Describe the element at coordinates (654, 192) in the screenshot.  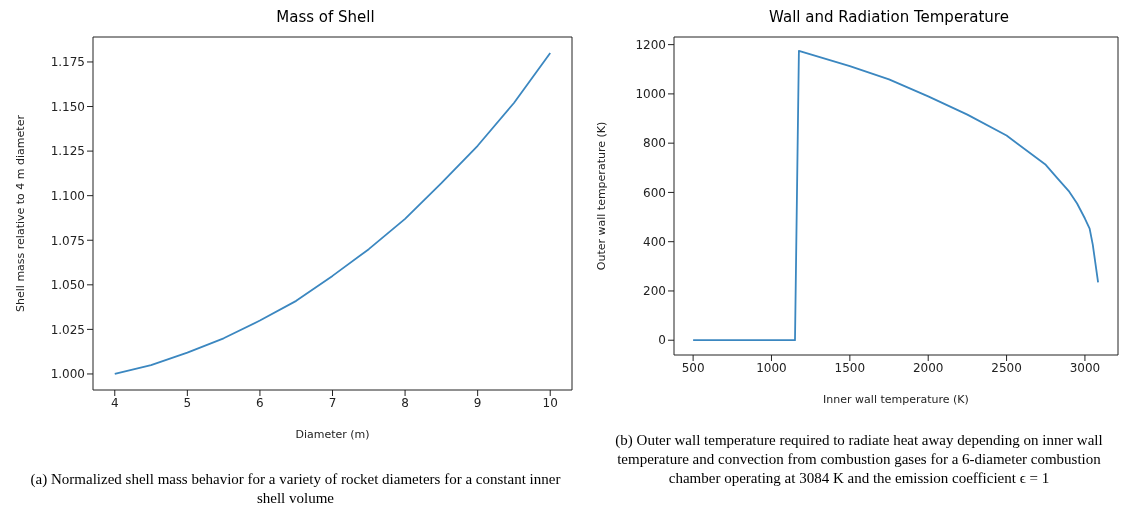
I see `y-tick-label: 600` at that location.